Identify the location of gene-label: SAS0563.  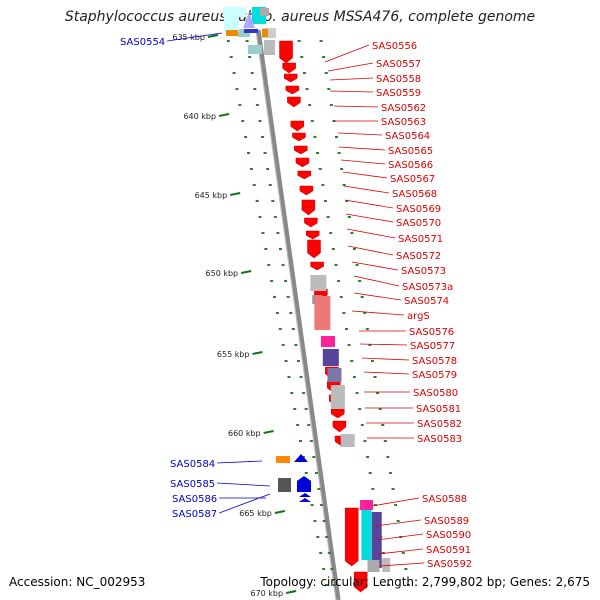
(403, 122).